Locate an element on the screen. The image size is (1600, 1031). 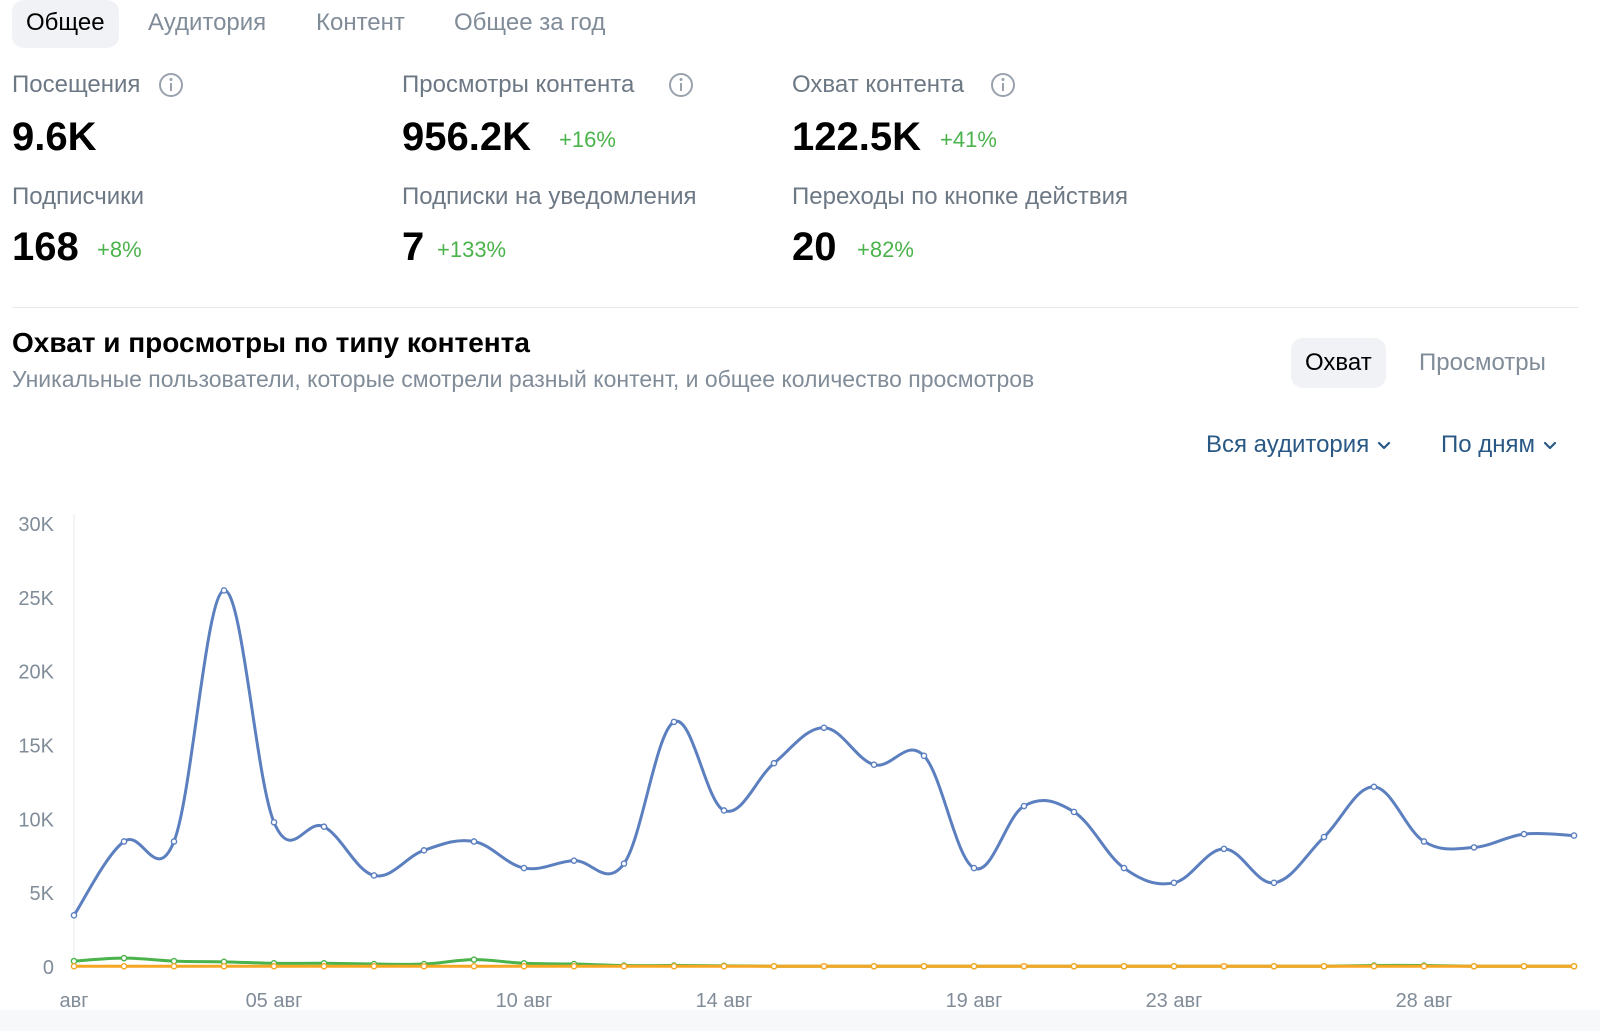
y-tick-label: 5K is located at coordinates (42, 894).